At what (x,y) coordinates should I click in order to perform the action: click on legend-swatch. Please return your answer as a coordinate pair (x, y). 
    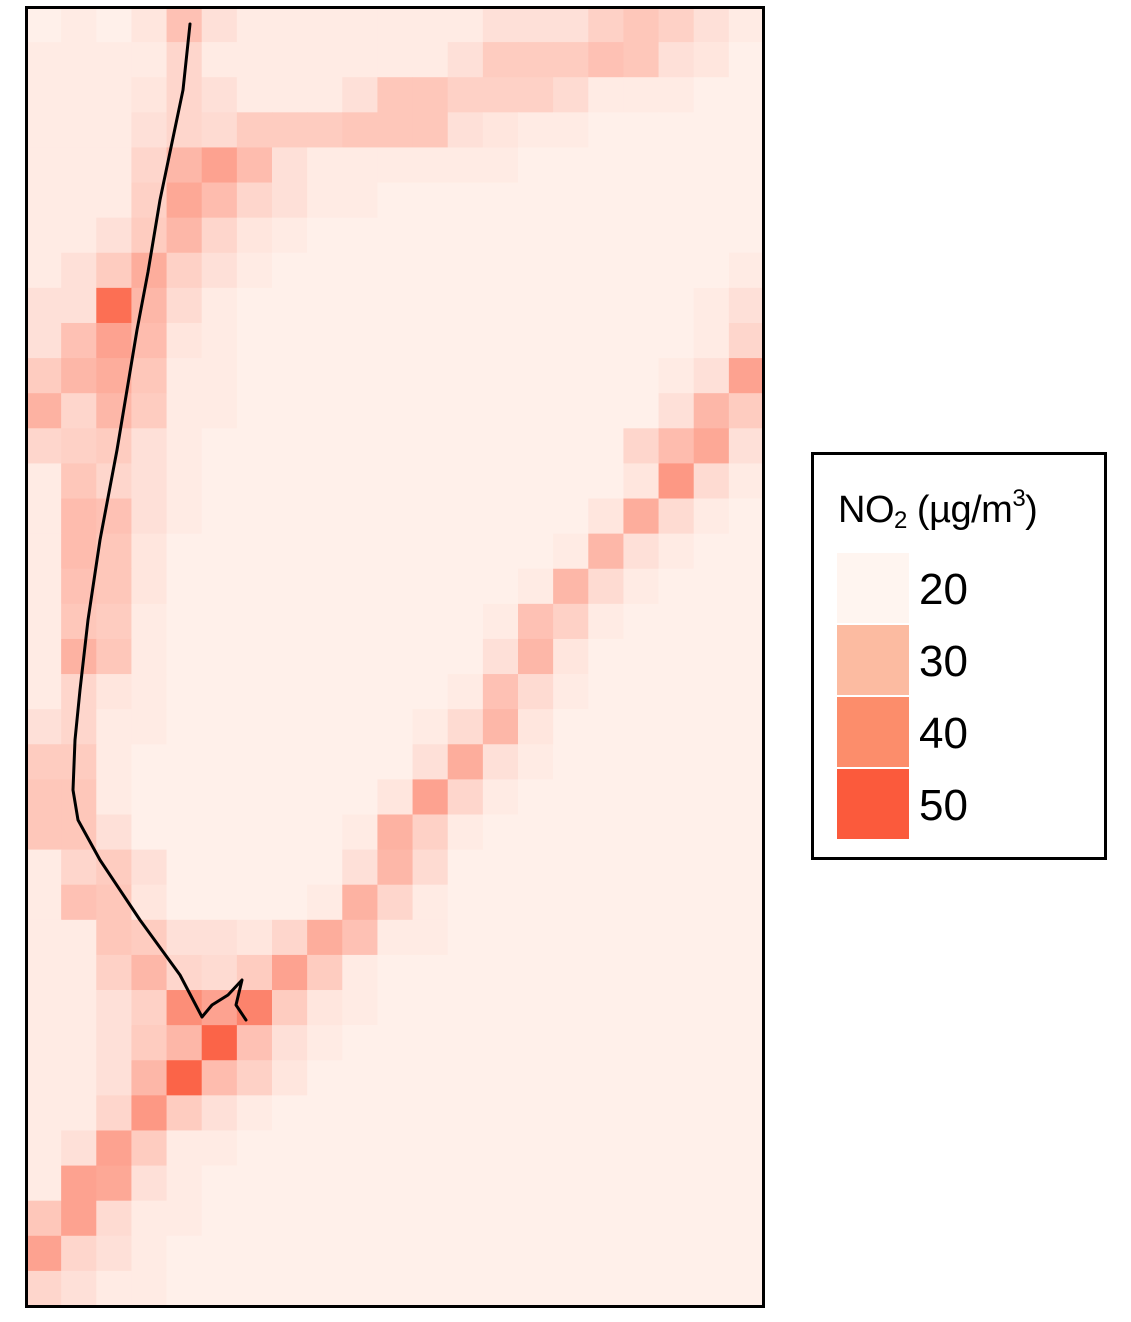
    Looking at the image, I should click on (873, 660).